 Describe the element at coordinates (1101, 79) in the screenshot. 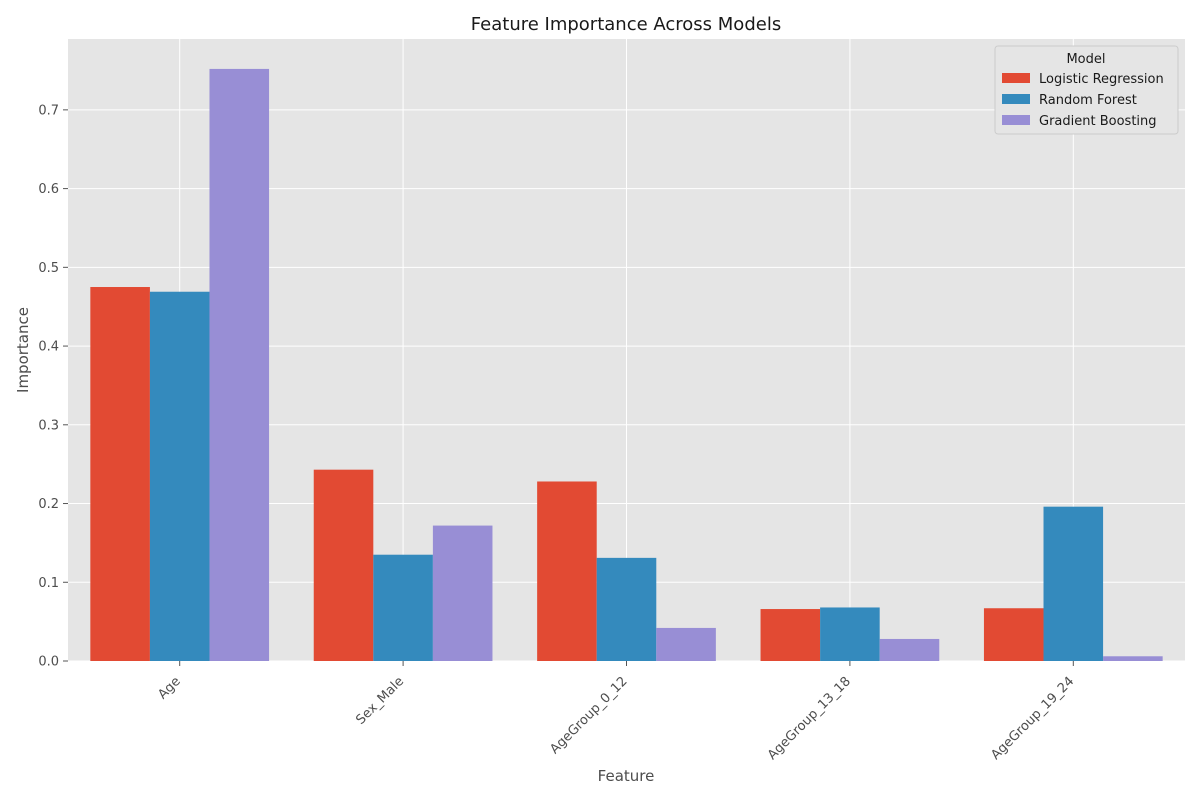

I see `legend-label: Logistic Regression` at that location.